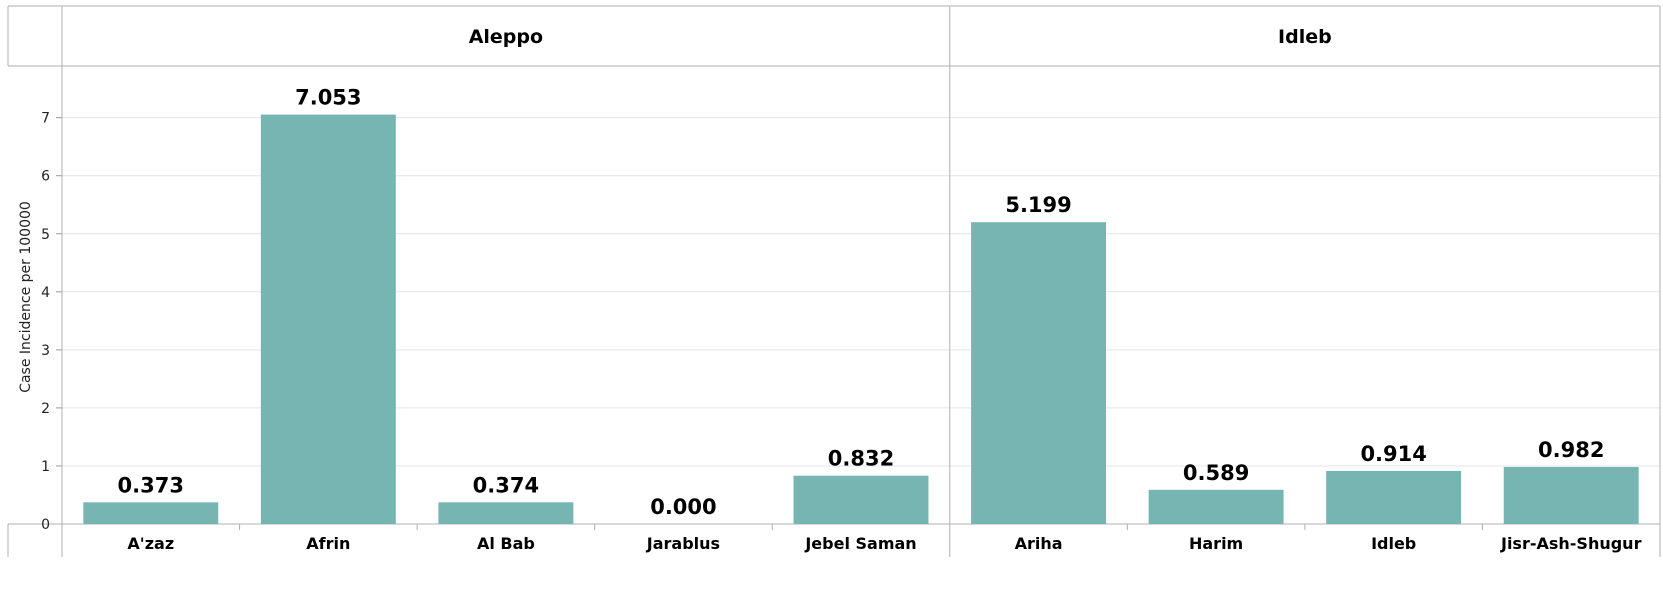 This screenshot has width=1663, height=593. I want to click on x-tick-label: Afrin, so click(328, 543).